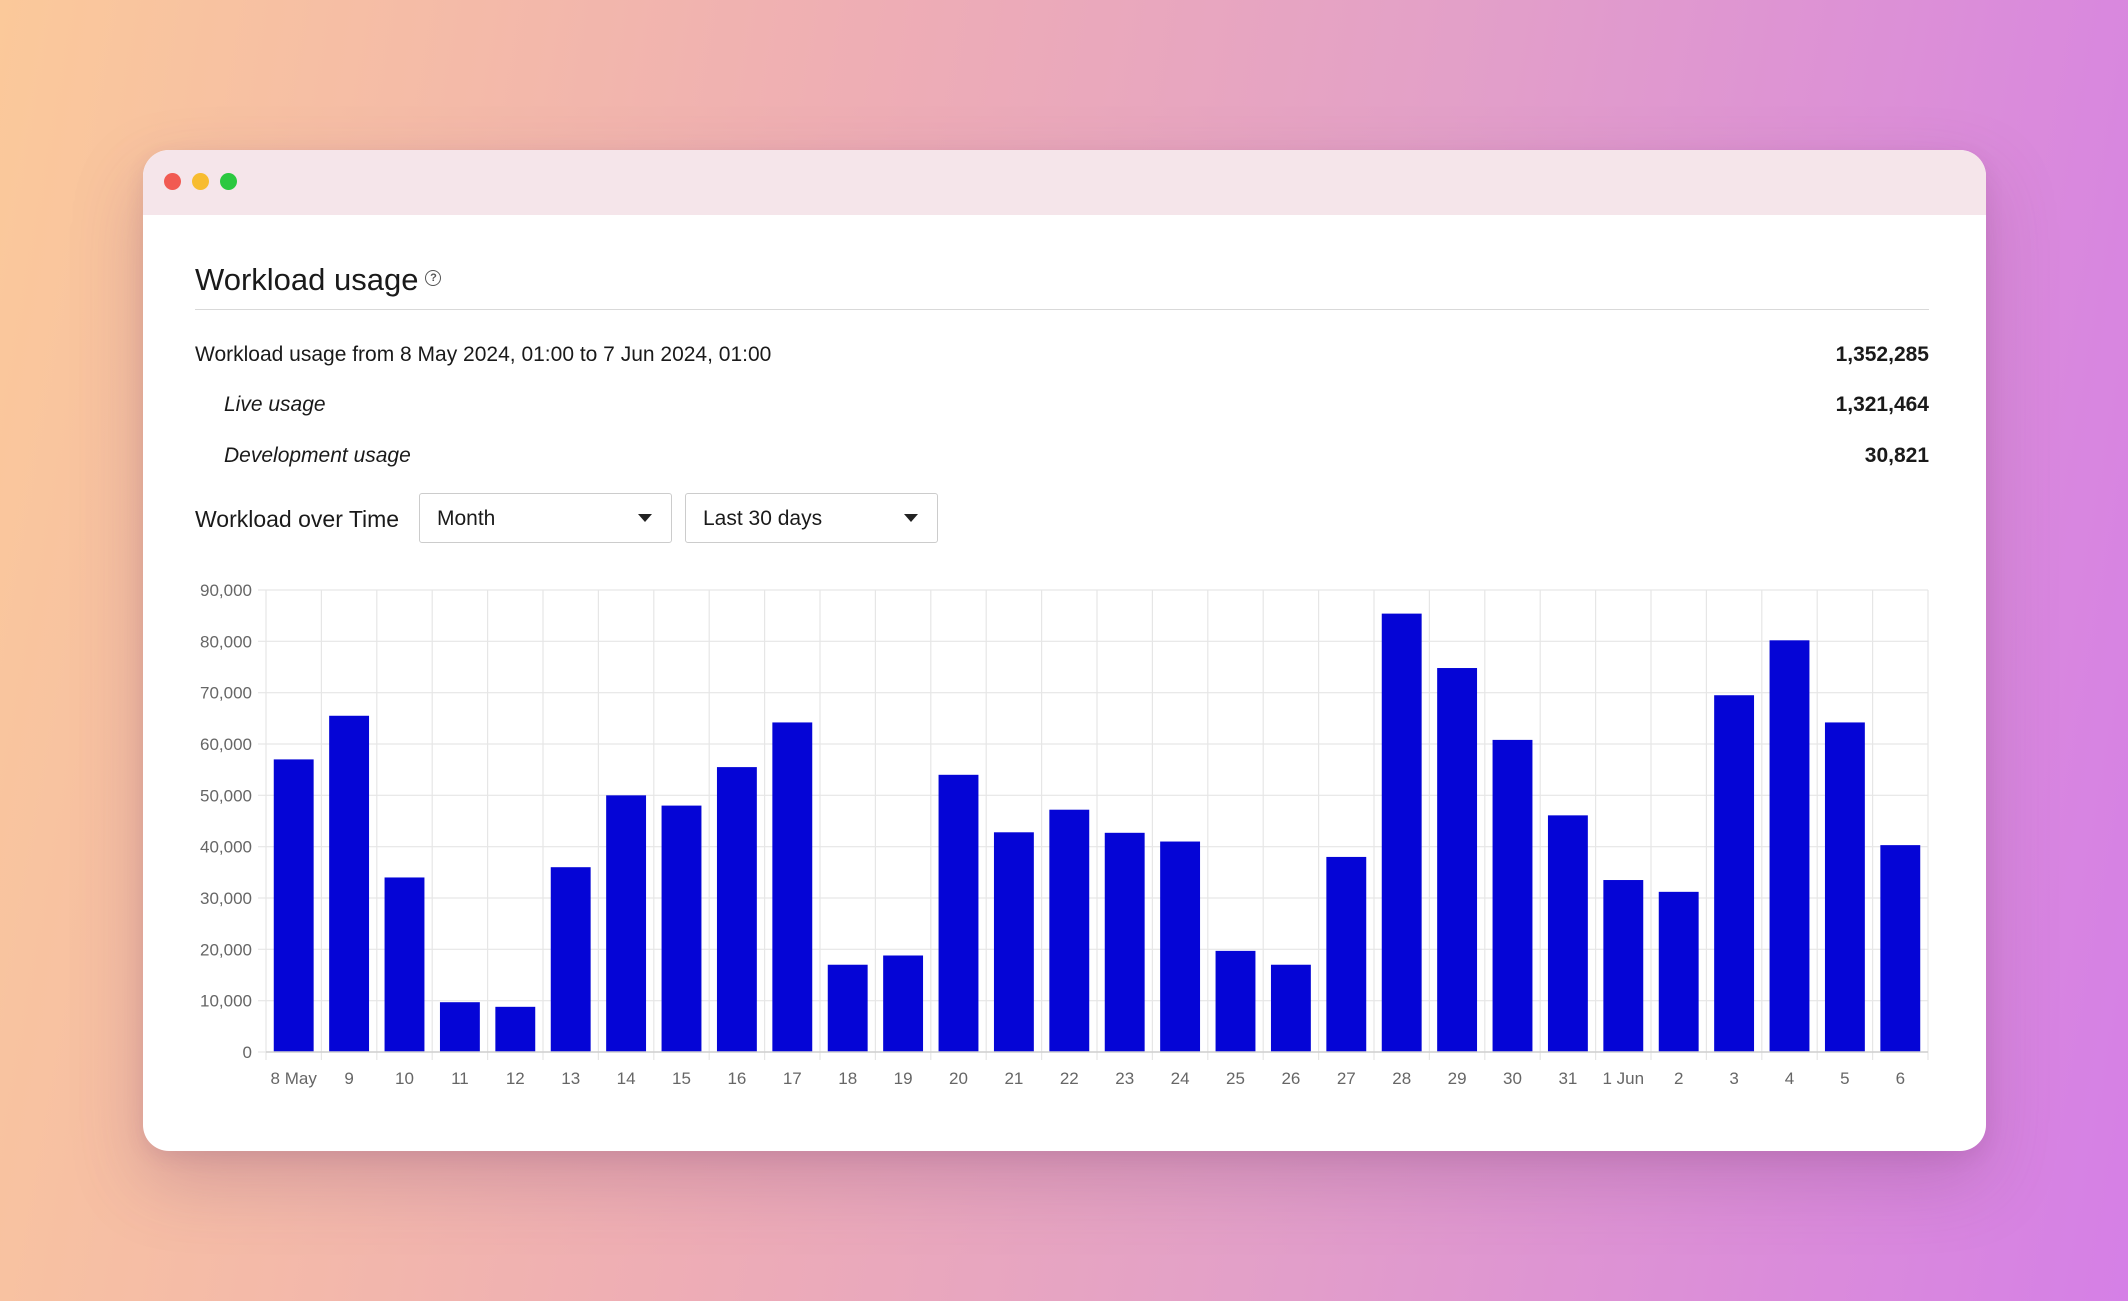  What do you see at coordinates (763, 518) in the screenshot?
I see `range-select-value: Last 30 days` at bounding box center [763, 518].